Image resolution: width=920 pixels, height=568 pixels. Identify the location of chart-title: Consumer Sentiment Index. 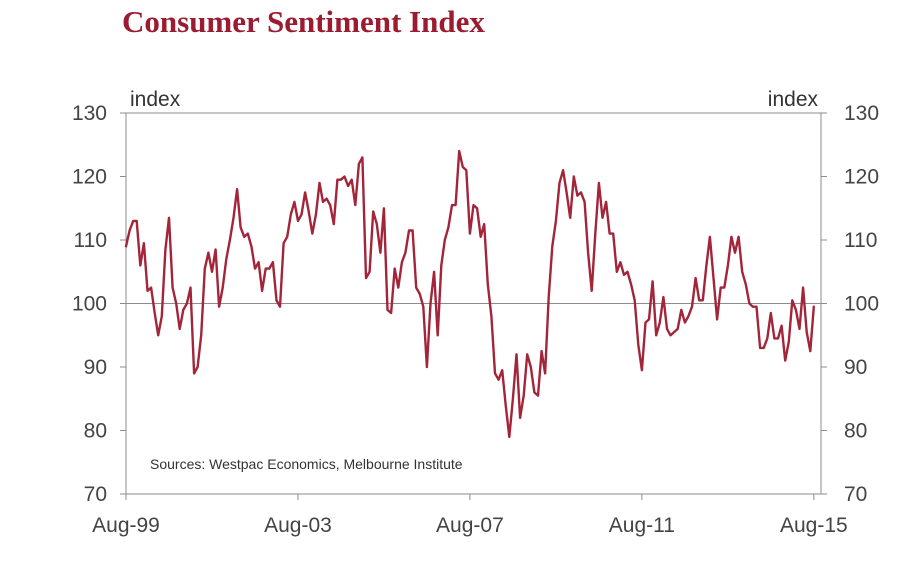
(303, 21).